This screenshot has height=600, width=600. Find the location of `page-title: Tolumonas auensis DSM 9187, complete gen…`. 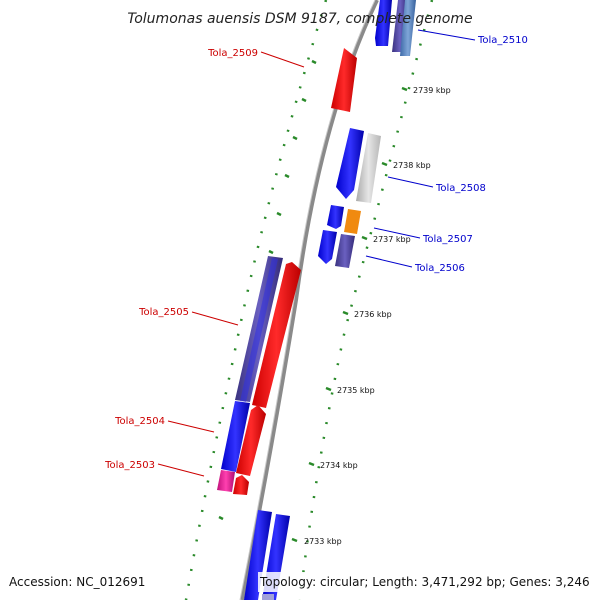

page-title: Tolumonas auensis DSM 9187, complete gen… is located at coordinates (299, 19).